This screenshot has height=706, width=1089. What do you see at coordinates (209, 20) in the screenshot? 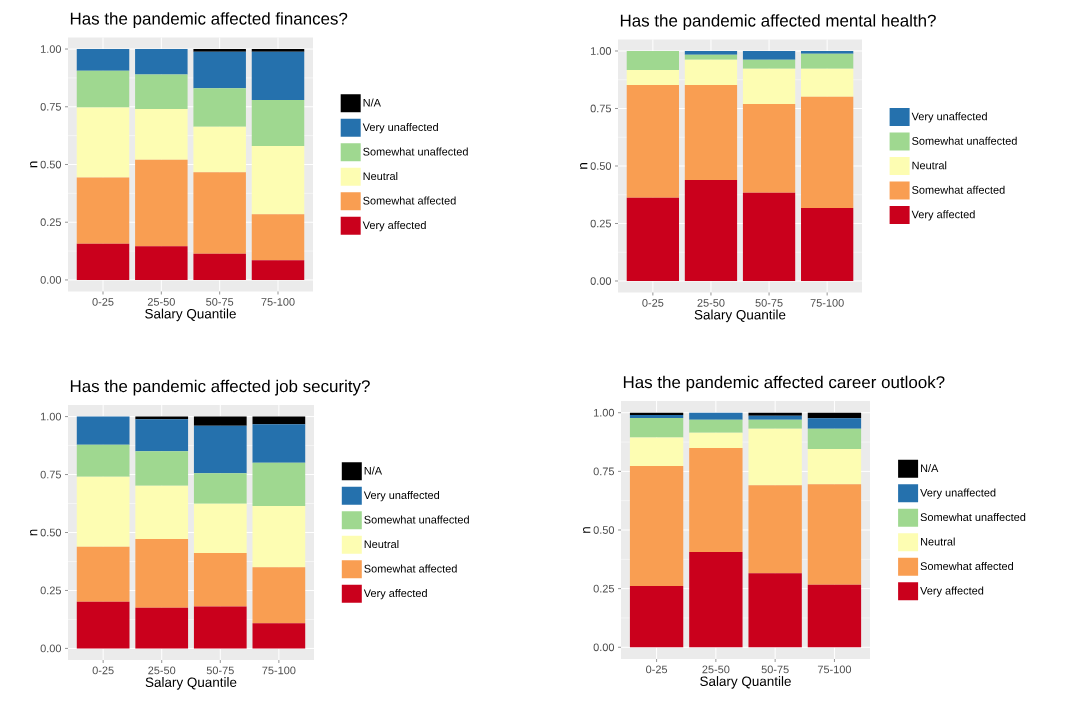
I see `chart-title: Has the pandemic affected finances?` at bounding box center [209, 20].